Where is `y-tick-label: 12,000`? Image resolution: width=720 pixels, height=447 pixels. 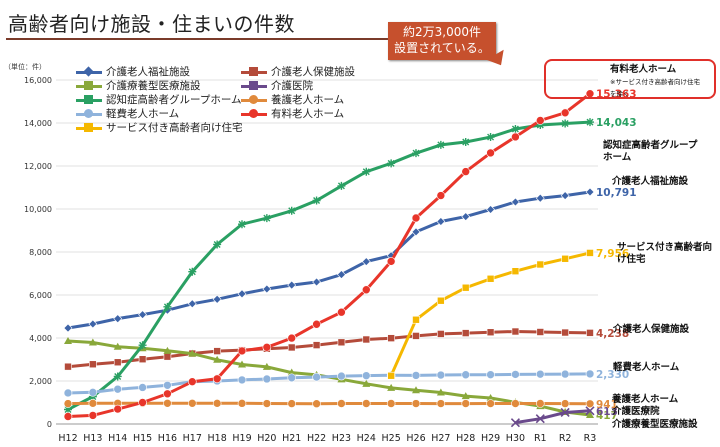
y-tick-label: 12,000 is located at coordinates (38, 166).